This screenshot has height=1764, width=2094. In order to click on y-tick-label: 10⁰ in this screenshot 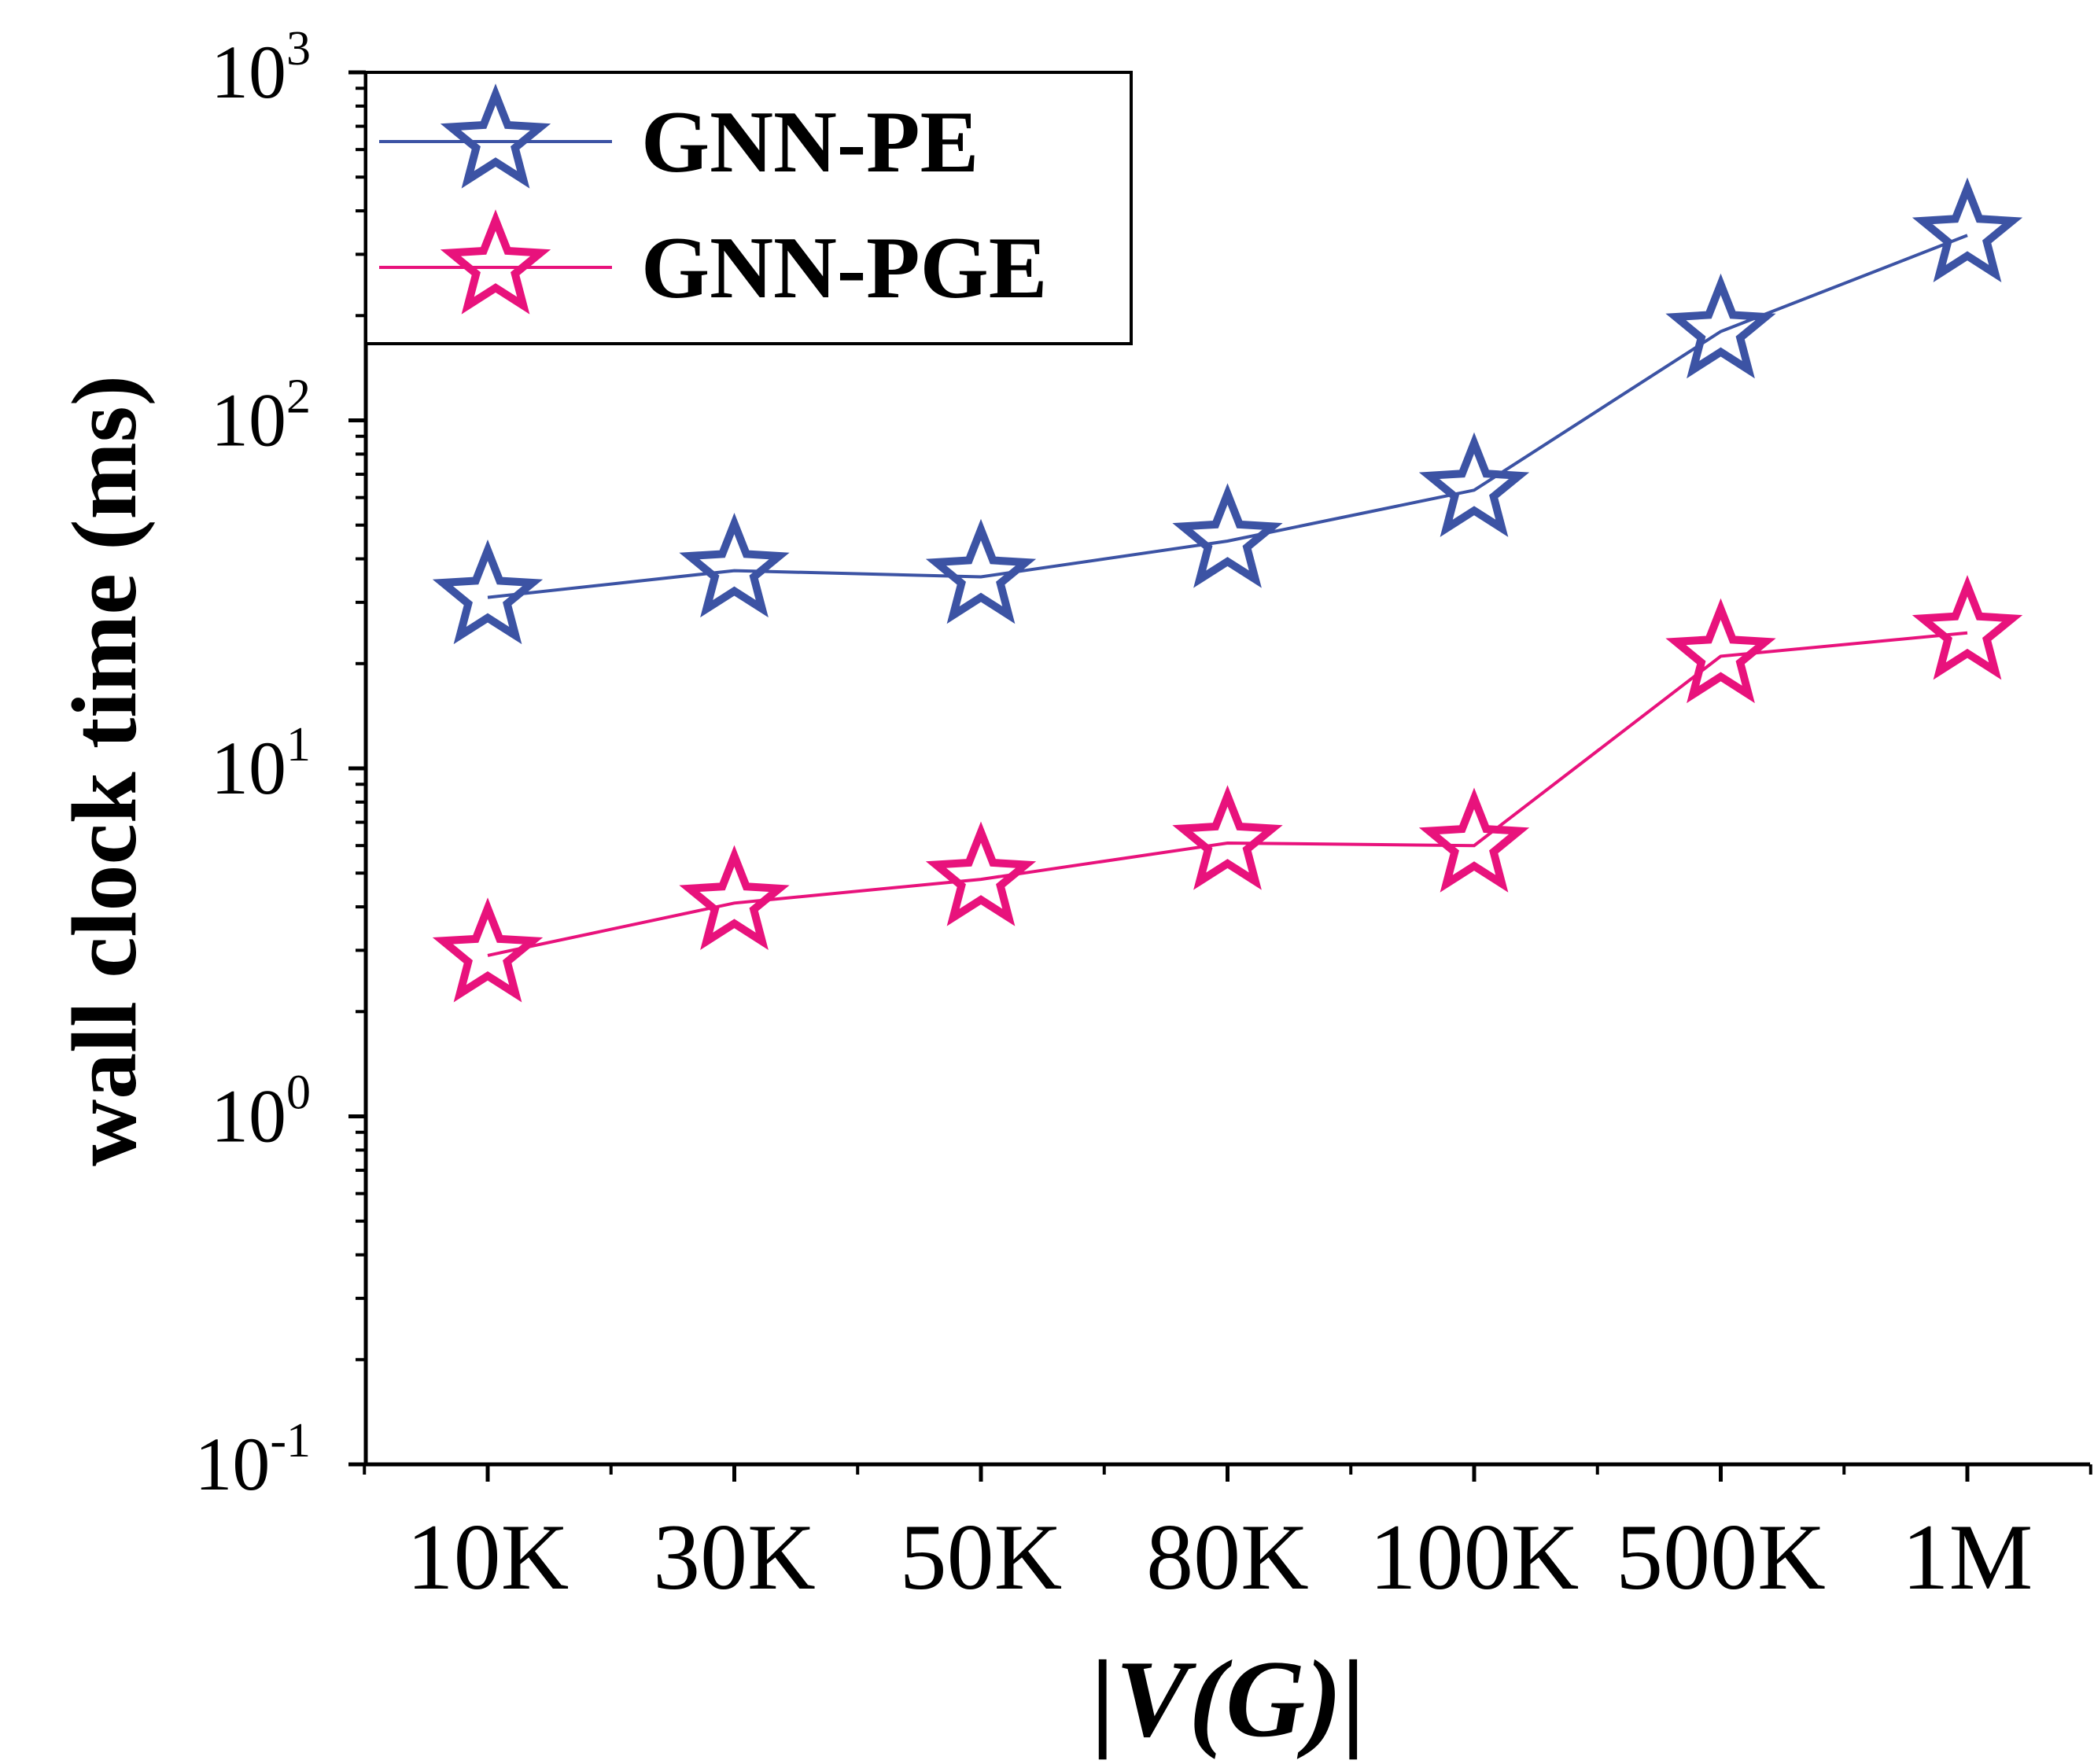, I will do `click(261, 1112)`.